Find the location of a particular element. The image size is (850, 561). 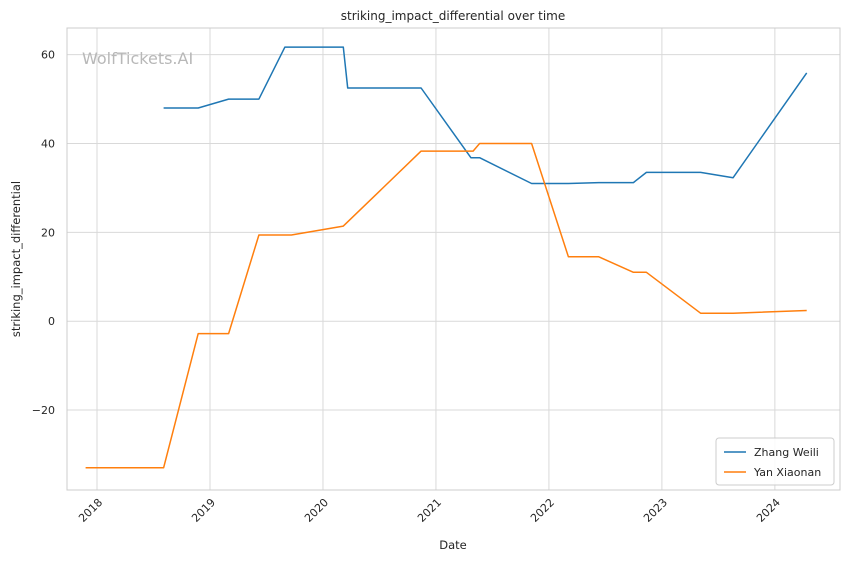

legend-label-zhang-weili: Zhang Weili is located at coordinates (786, 452).